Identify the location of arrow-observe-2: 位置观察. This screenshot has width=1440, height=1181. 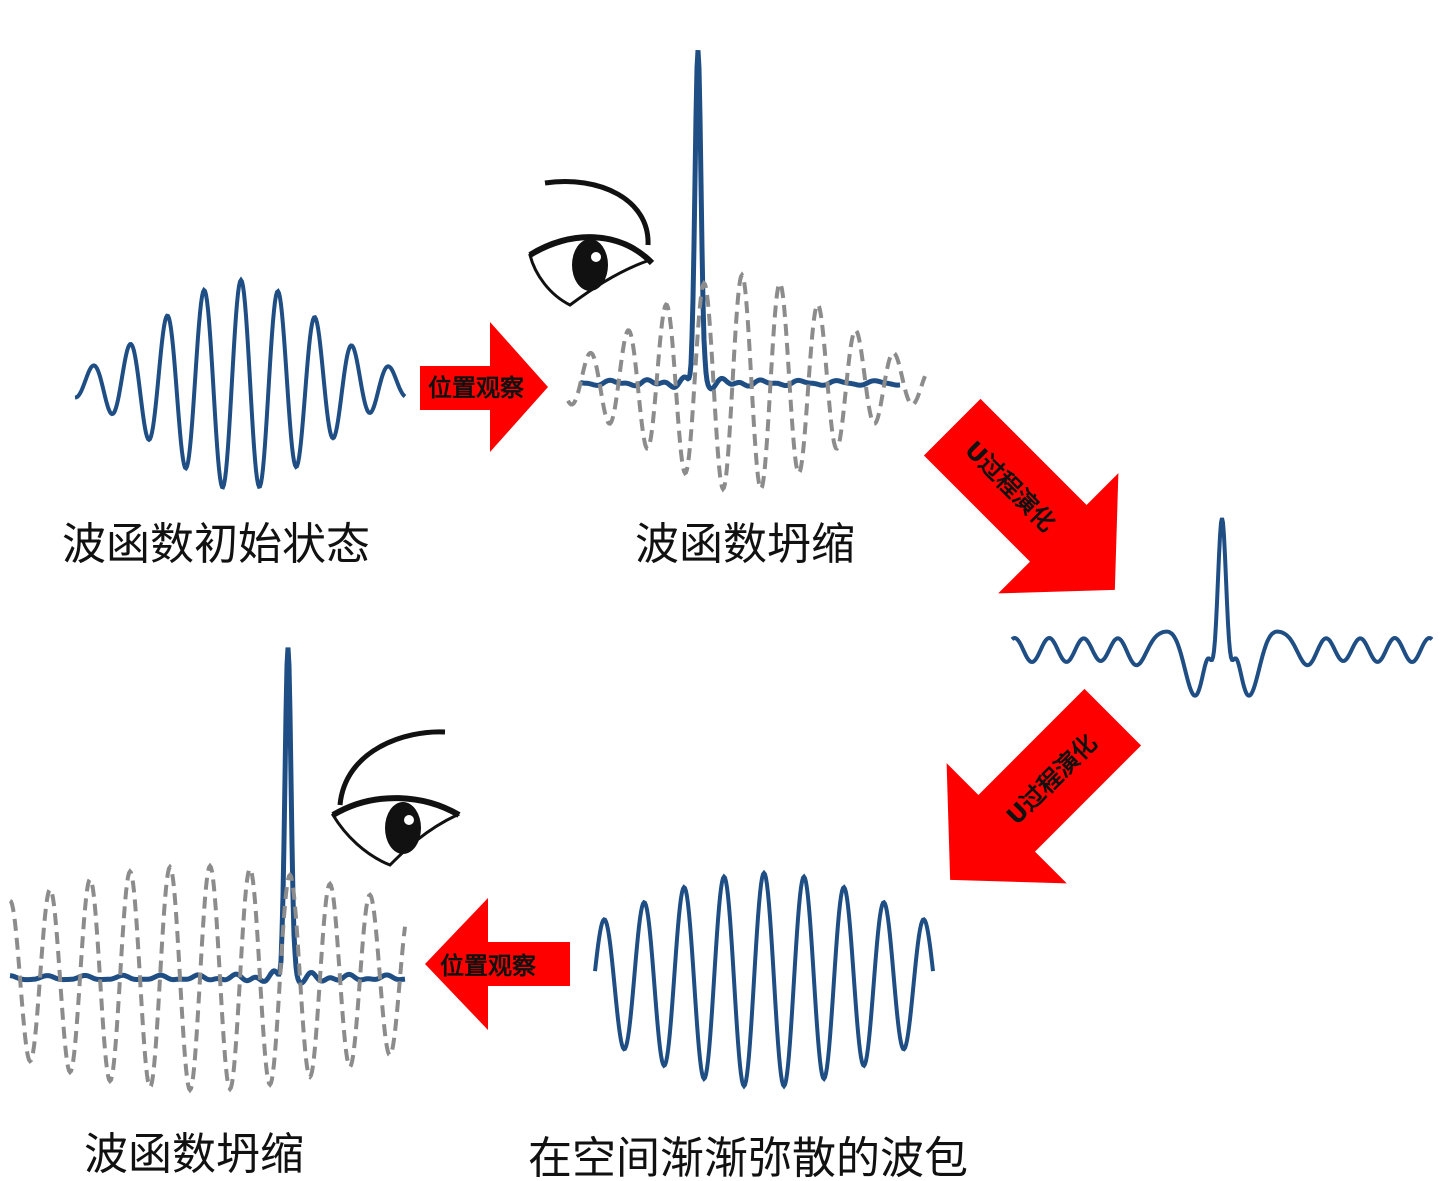
(497, 964).